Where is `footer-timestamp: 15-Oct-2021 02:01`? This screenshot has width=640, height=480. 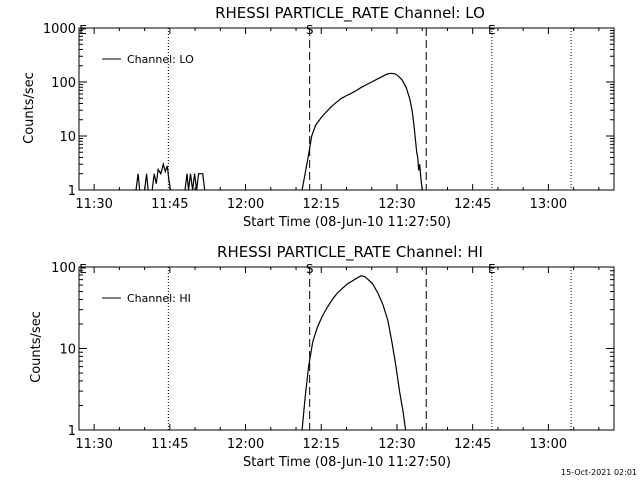
footer-timestamp: 15-Oct-2021 02:01 is located at coordinates (599, 472).